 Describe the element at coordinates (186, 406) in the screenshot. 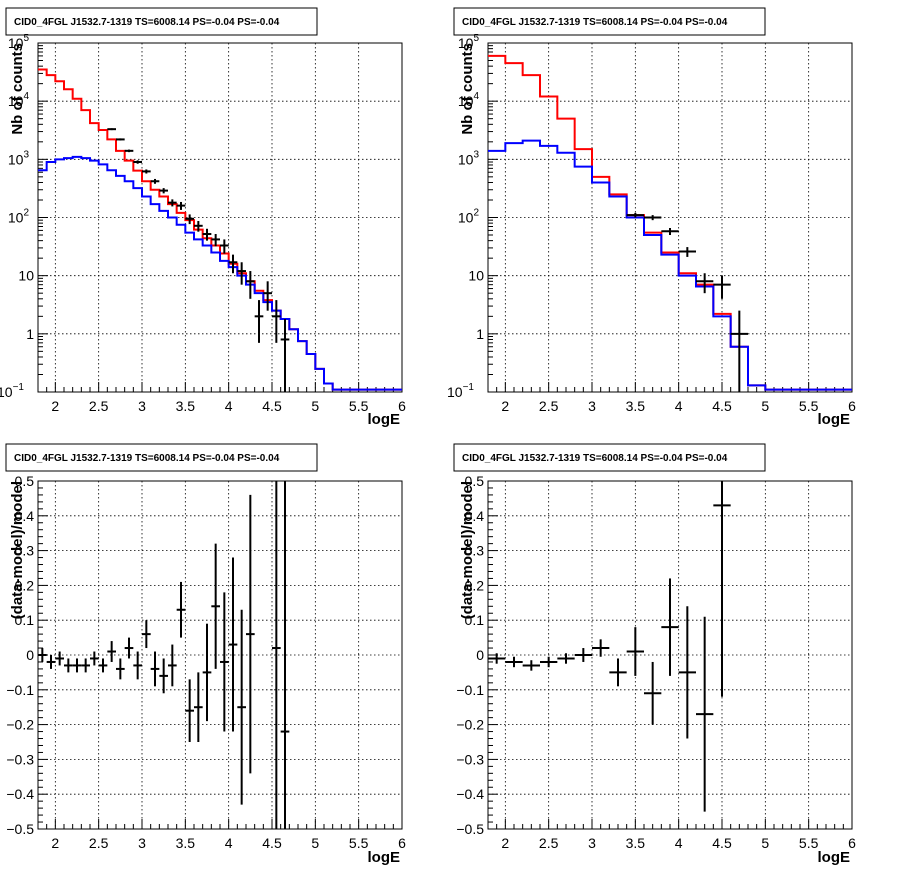

I see `x-tick-label: 3.5` at that location.